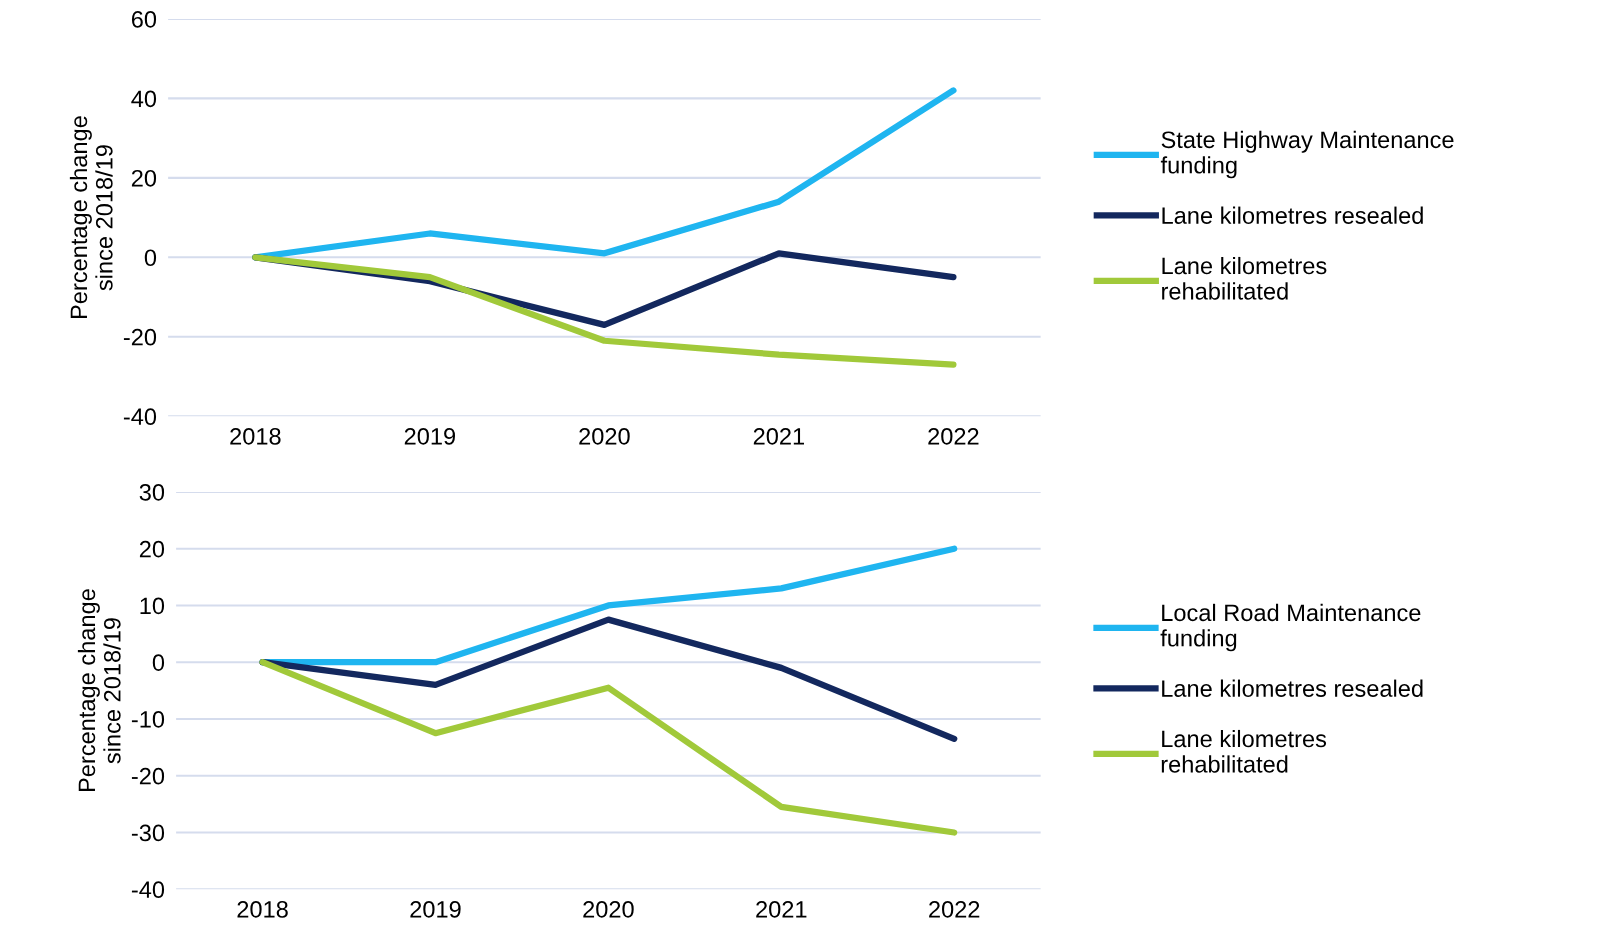  What do you see at coordinates (144, 99) in the screenshot?
I see `y-tick-label: 40` at bounding box center [144, 99].